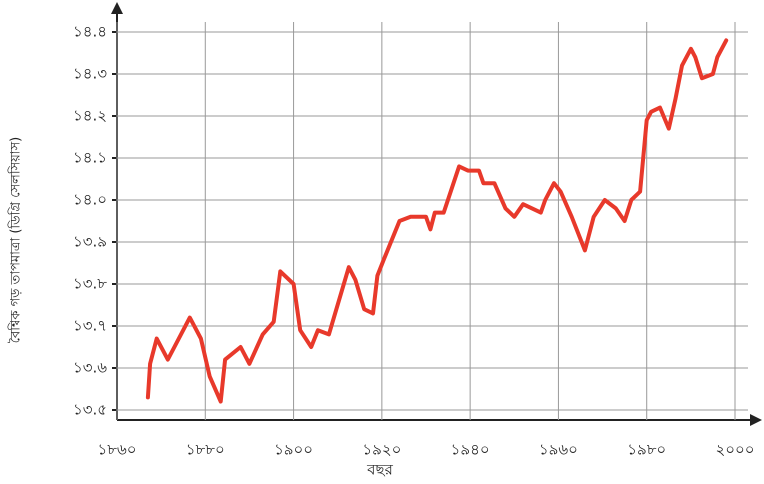 Image resolution: width=764 pixels, height=484 pixels. I want to click on y-tick-label: ১৩.৫, so click(90, 410).